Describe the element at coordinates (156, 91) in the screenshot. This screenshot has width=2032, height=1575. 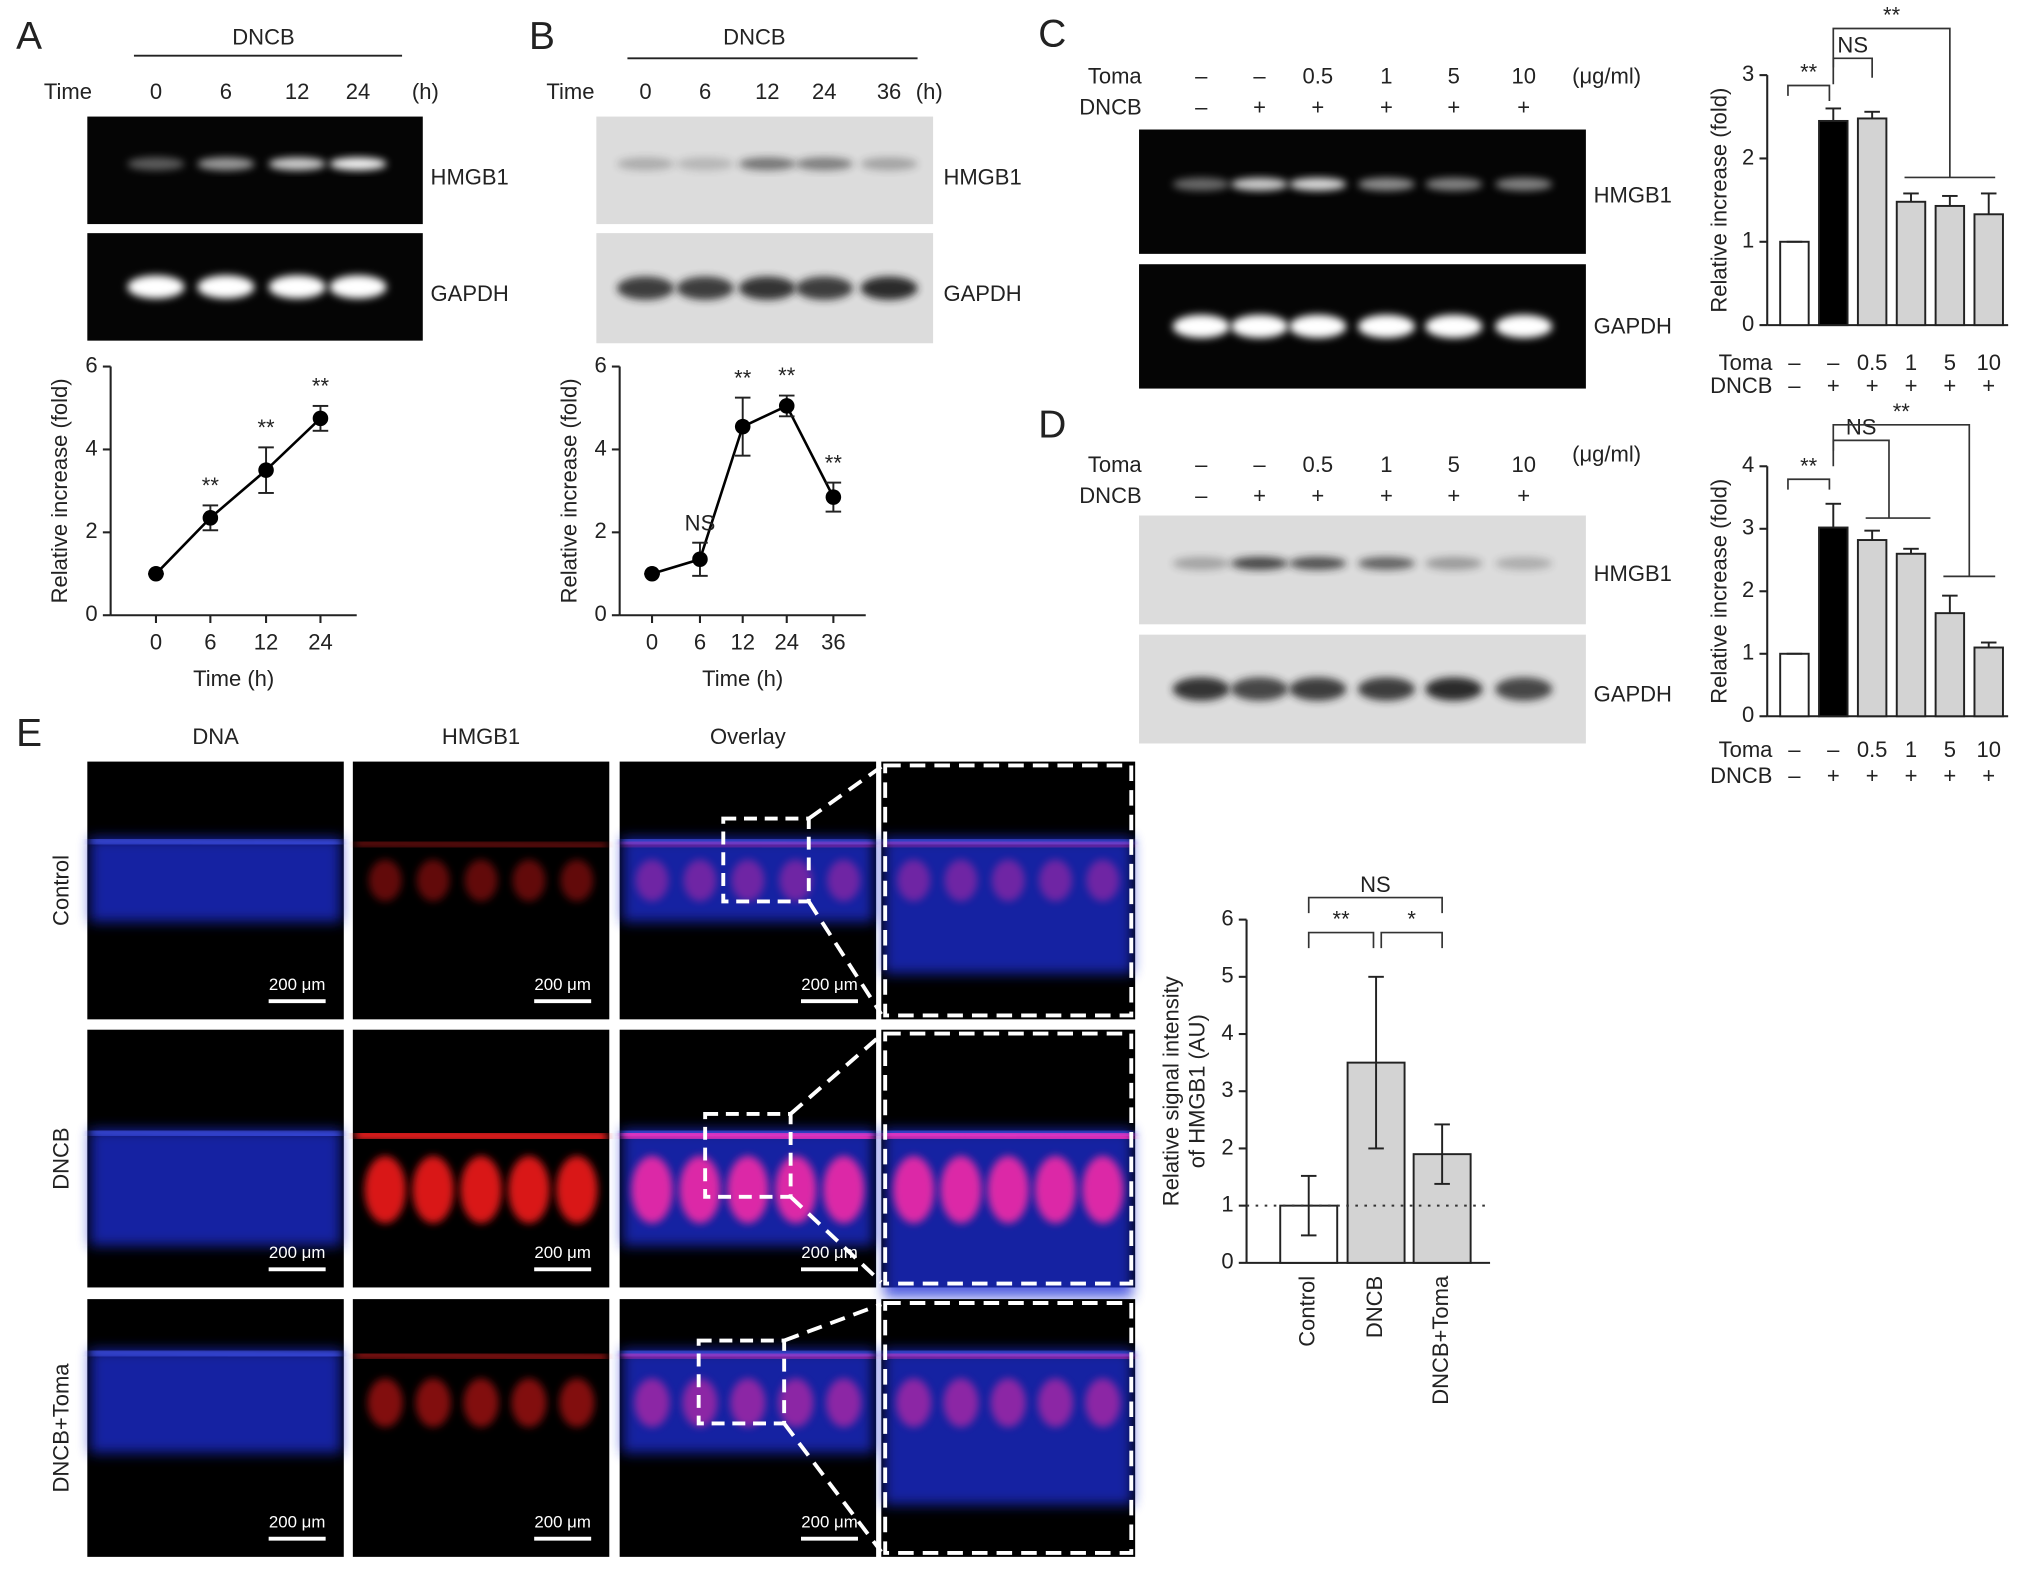
I see `lane-label: 0` at that location.